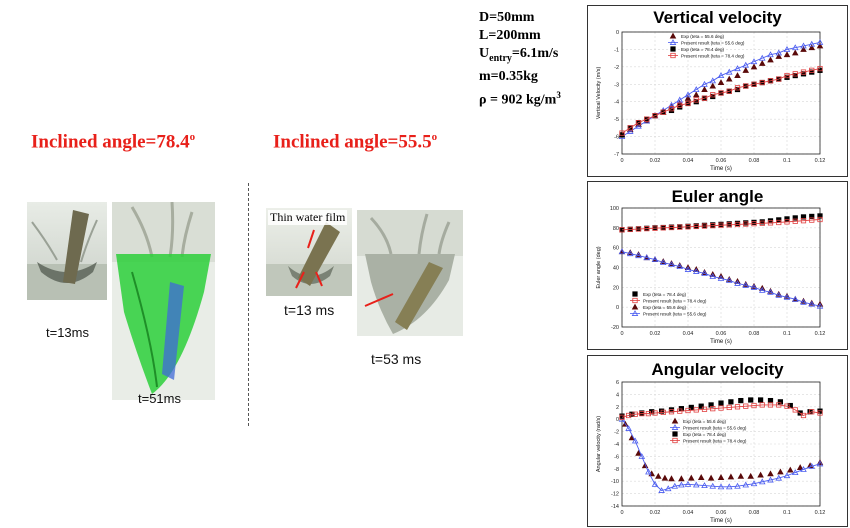 The image size is (850, 528). What do you see at coordinates (248, 304) in the screenshot?
I see `dashed-divider` at bounding box center [248, 304].